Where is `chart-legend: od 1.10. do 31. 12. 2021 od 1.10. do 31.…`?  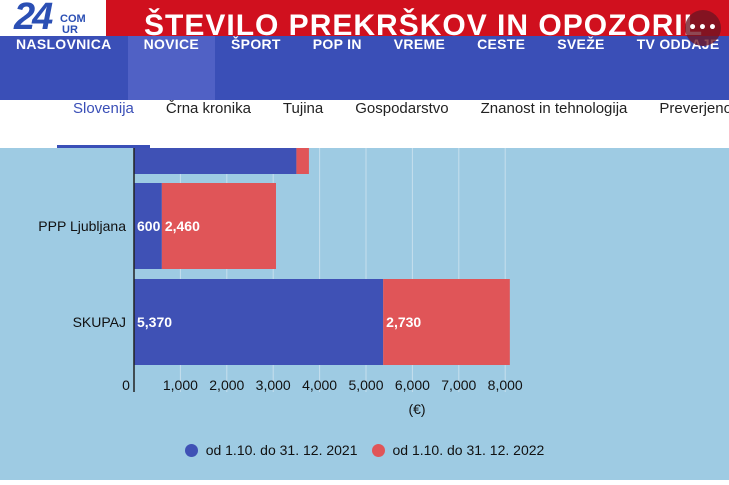 chart-legend: od 1.10. do 31. 12. 2021 od 1.10. do 31.… is located at coordinates (364, 450).